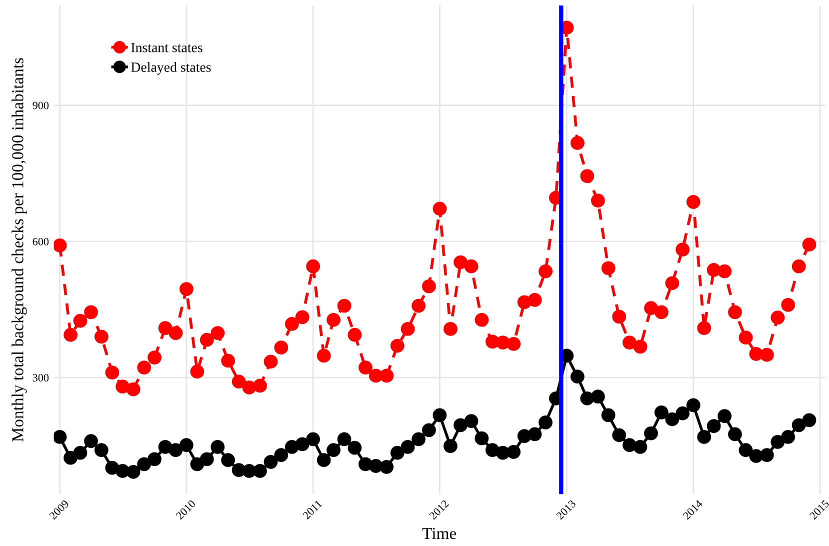 This screenshot has width=829, height=546. Describe the element at coordinates (40, 106) in the screenshot. I see `y-tick-label: 900` at that location.